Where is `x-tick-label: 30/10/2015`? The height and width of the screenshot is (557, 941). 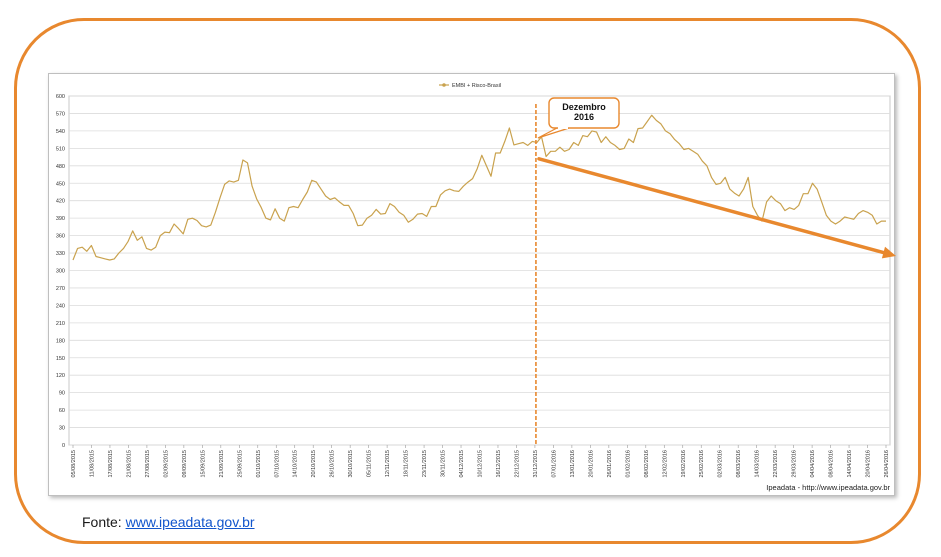 x-tick-label: 30/10/2015 is located at coordinates (351, 464).